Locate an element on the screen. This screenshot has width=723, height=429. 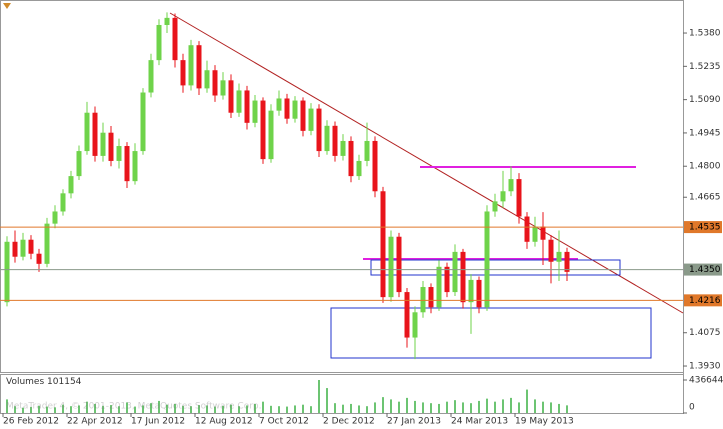
y-tick-label: 1.5090 is located at coordinates (705, 100).